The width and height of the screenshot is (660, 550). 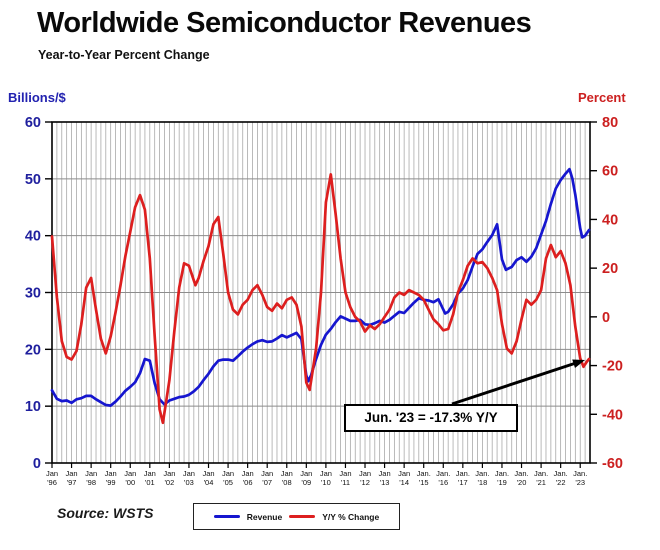 What do you see at coordinates (33, 123) in the screenshot?
I see `left-axis-tick-label: 60` at bounding box center [33, 123].